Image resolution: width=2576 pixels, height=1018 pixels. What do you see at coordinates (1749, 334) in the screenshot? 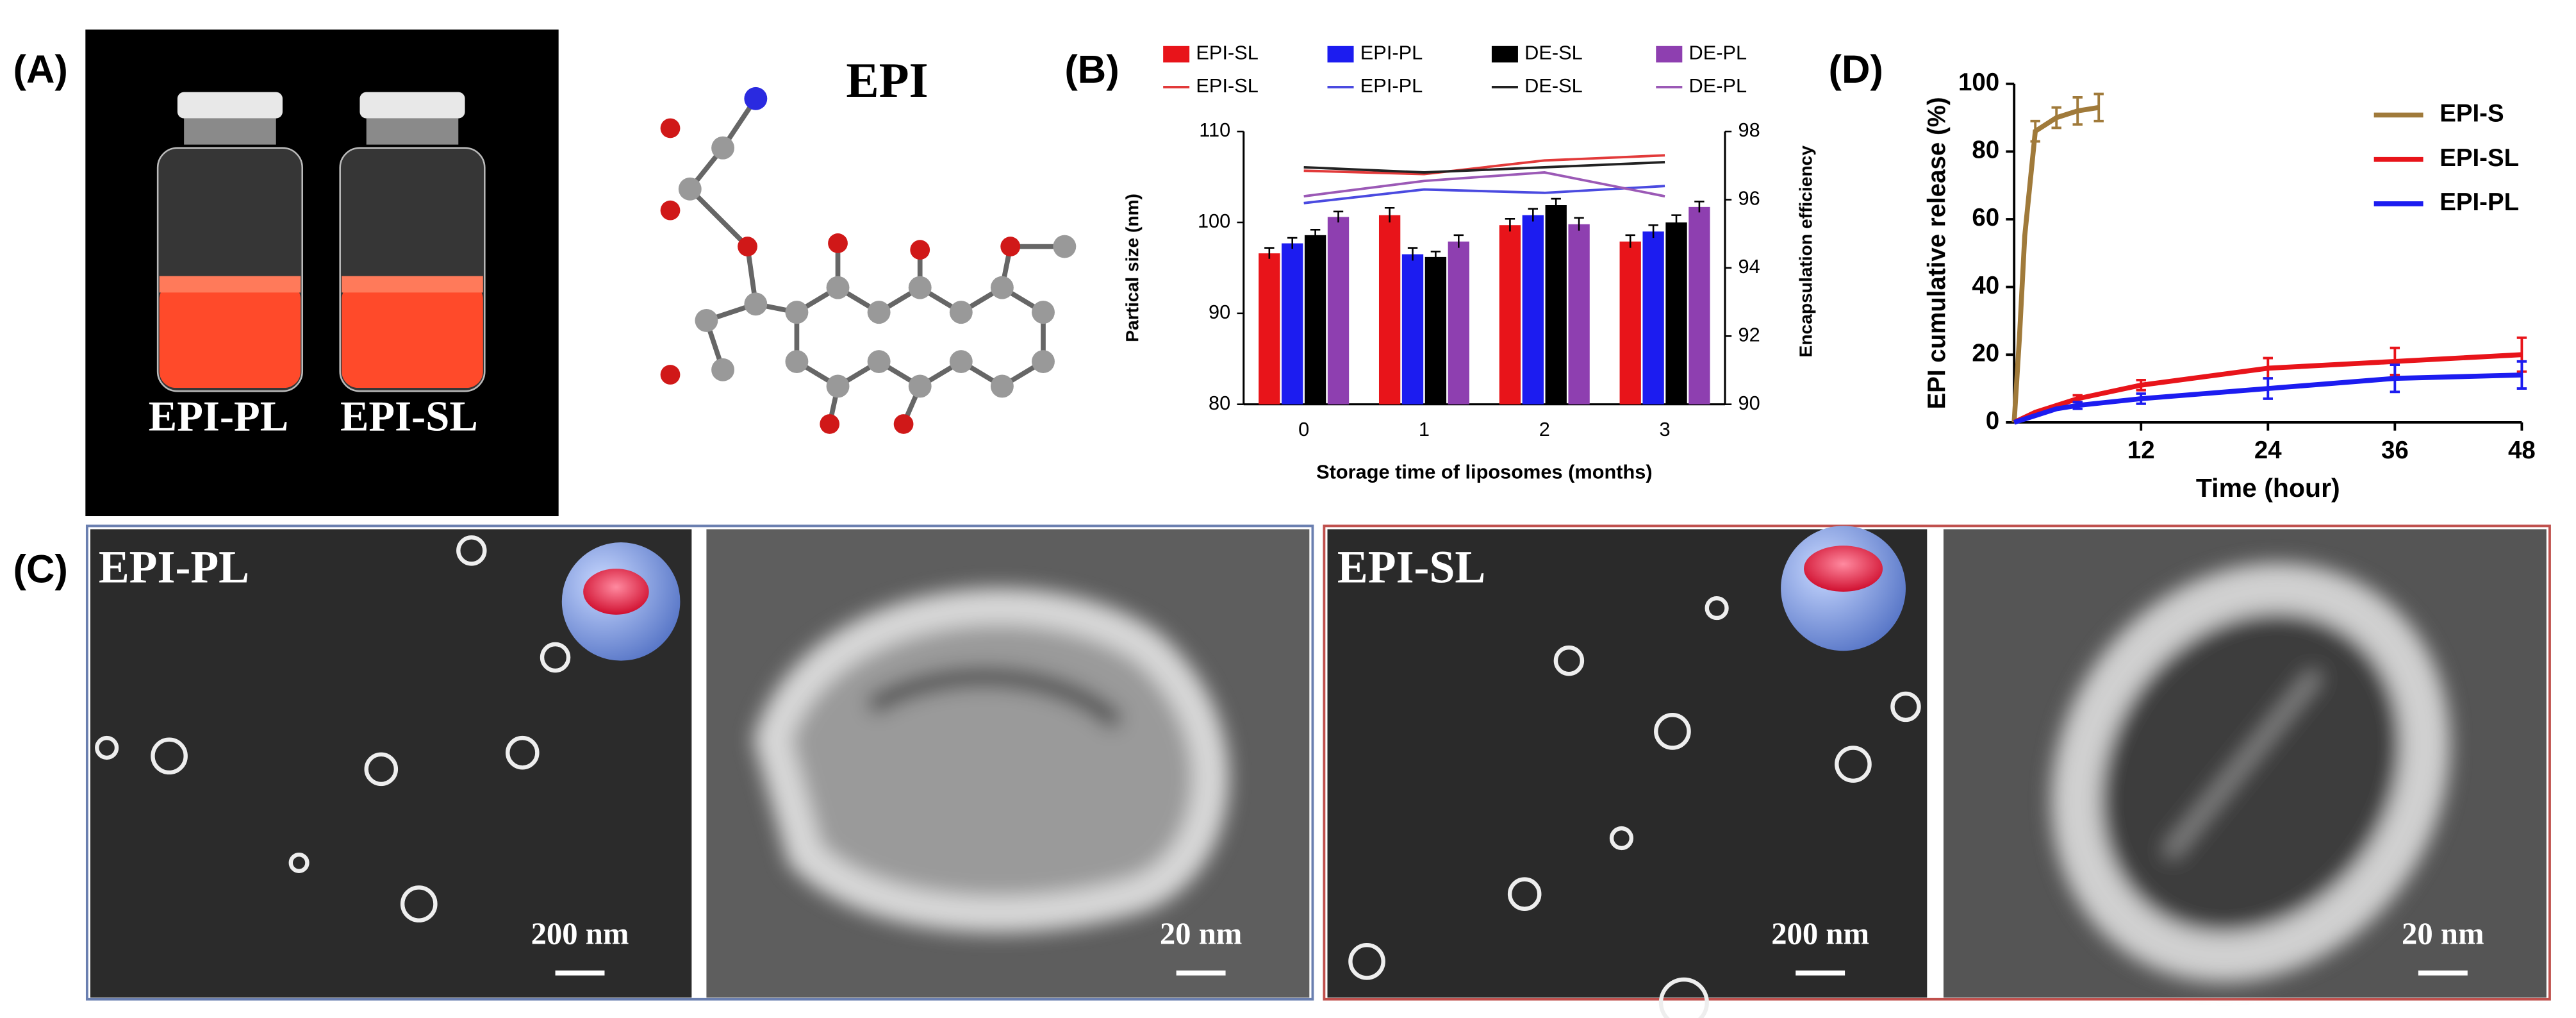
I see `y2-tick-label: 92` at bounding box center [1749, 334].